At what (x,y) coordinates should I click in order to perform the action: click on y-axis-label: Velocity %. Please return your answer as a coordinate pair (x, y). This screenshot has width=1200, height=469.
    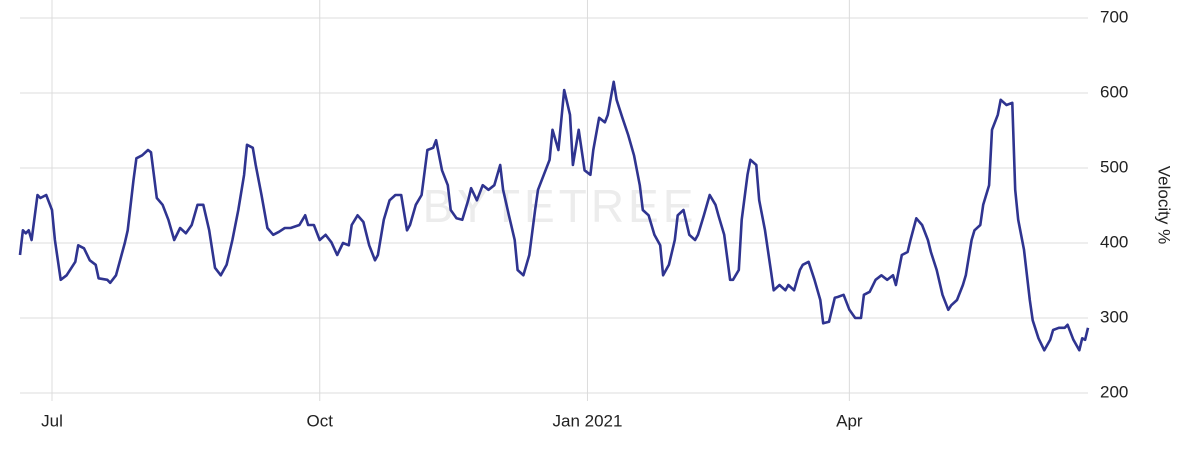
    Looking at the image, I should click on (1164, 205).